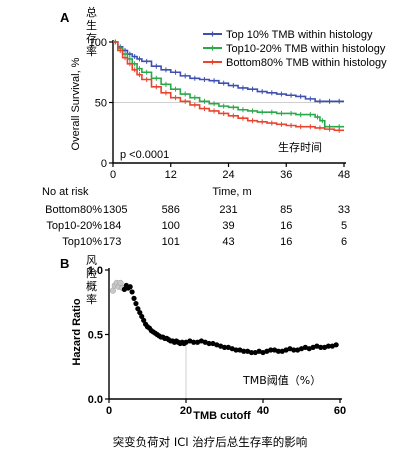  What do you see at coordinates (115, 210) in the screenshot?
I see `risk-cell: 1305` at bounding box center [115, 210].